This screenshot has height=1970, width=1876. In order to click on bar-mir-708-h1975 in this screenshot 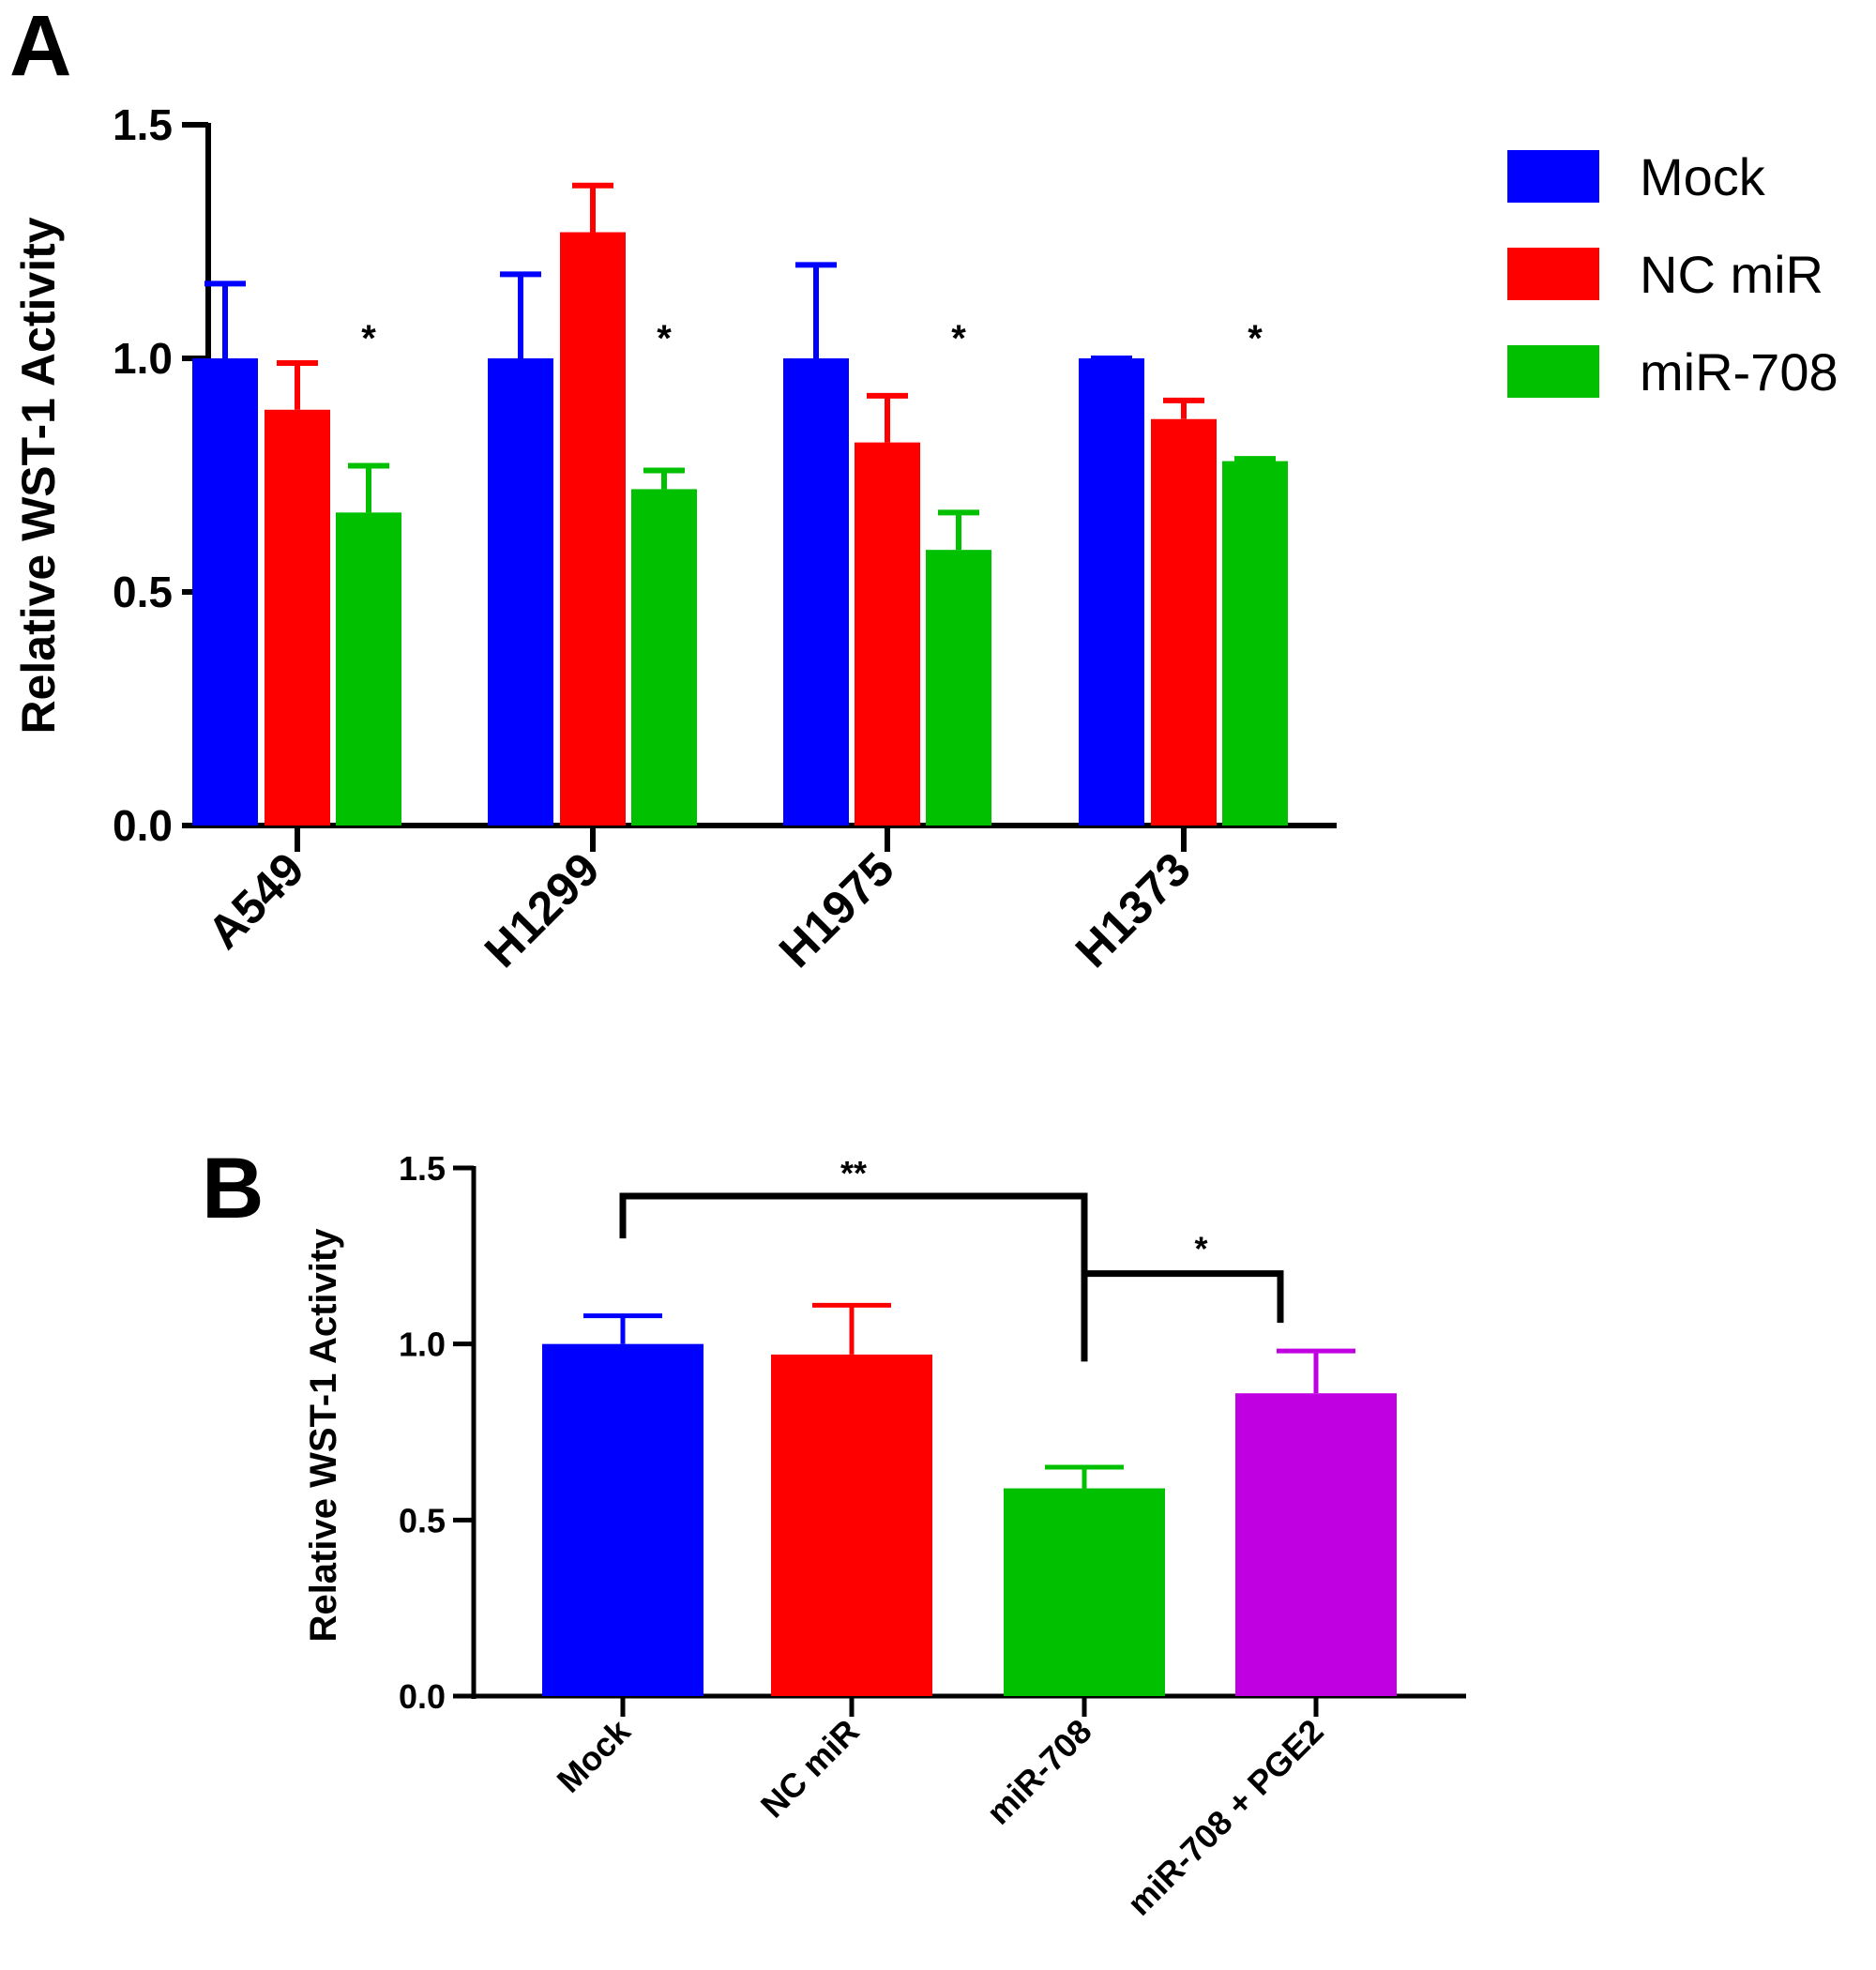, I will do `click(958, 688)`.